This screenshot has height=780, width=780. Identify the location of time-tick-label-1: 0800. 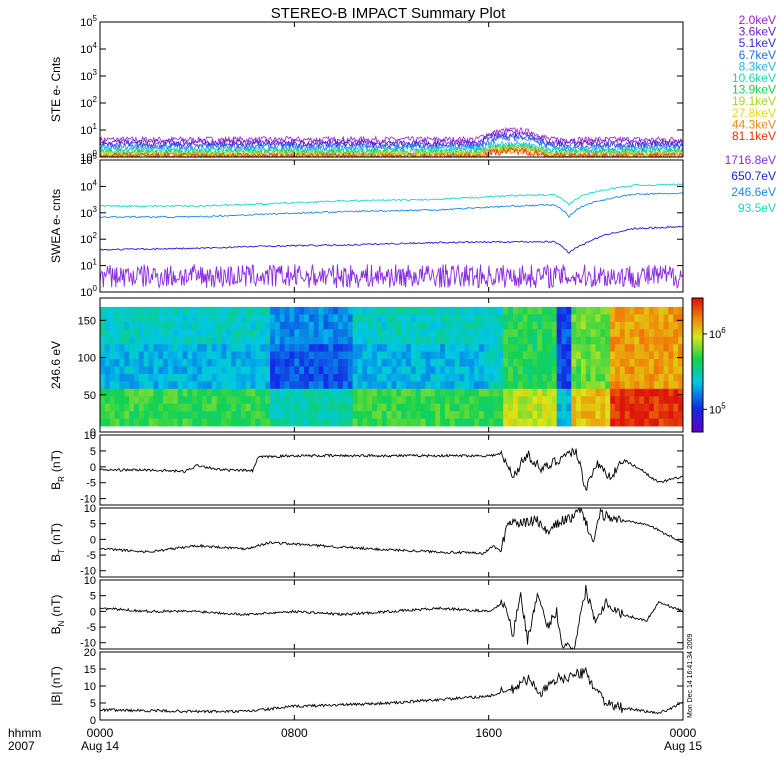
(294, 733).